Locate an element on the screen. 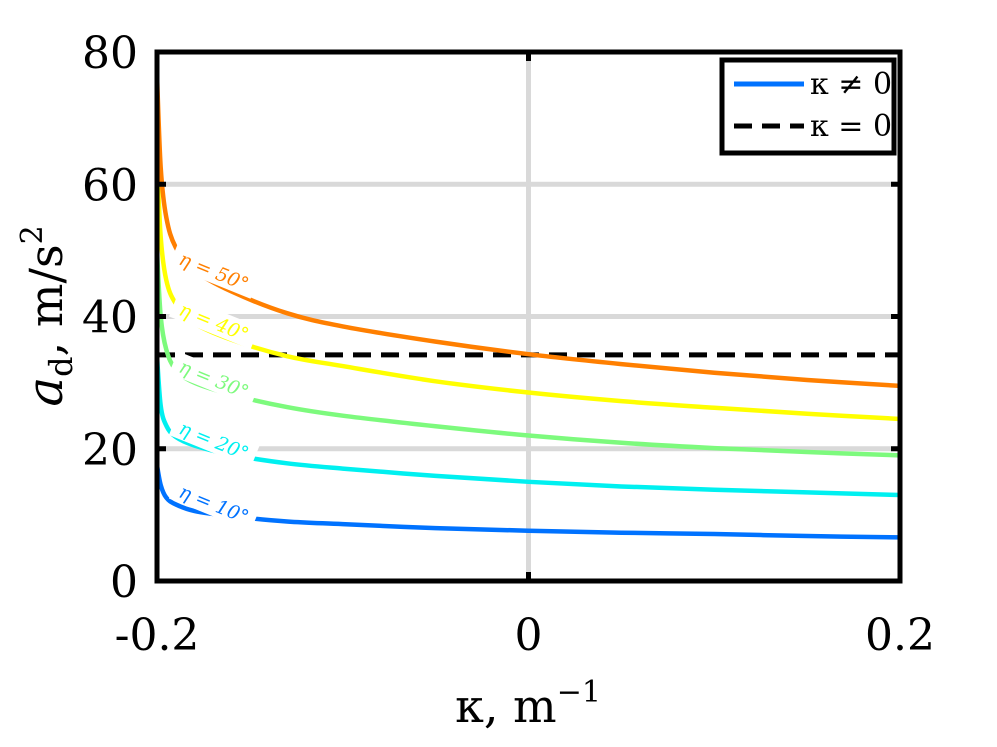 The image size is (997, 747). curve-label-1: η = 20° is located at coordinates (214, 441).